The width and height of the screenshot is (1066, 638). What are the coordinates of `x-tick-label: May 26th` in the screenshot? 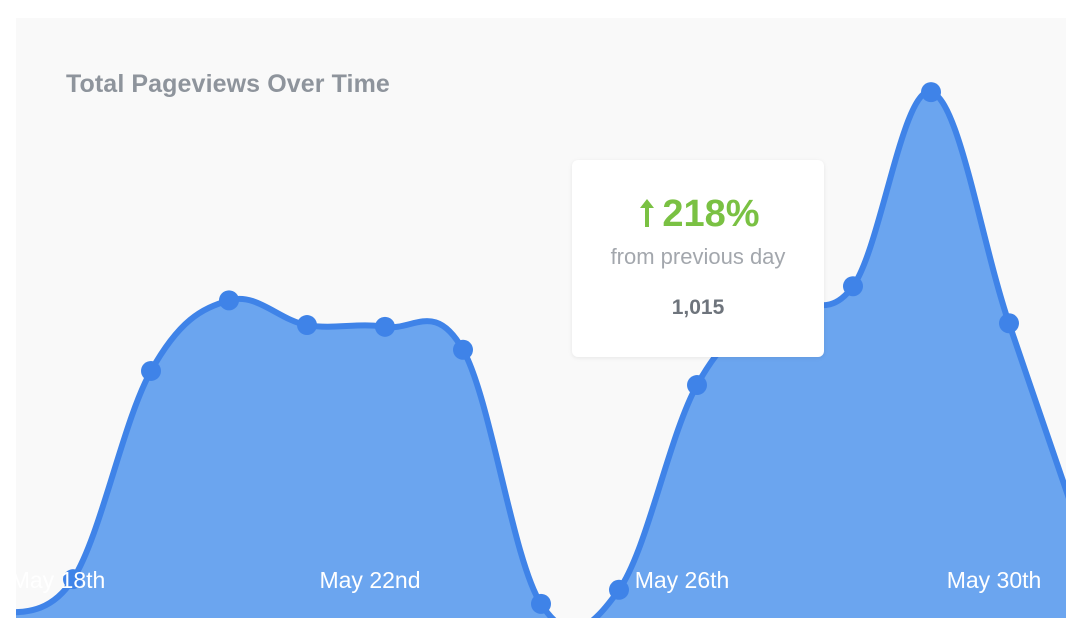 It's located at (682, 580).